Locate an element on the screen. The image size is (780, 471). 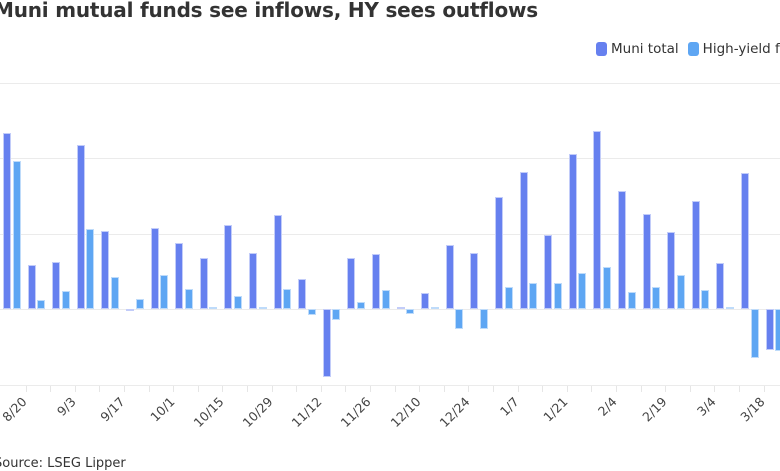
x-axis-label: 9/3 is located at coordinates (66, 406).